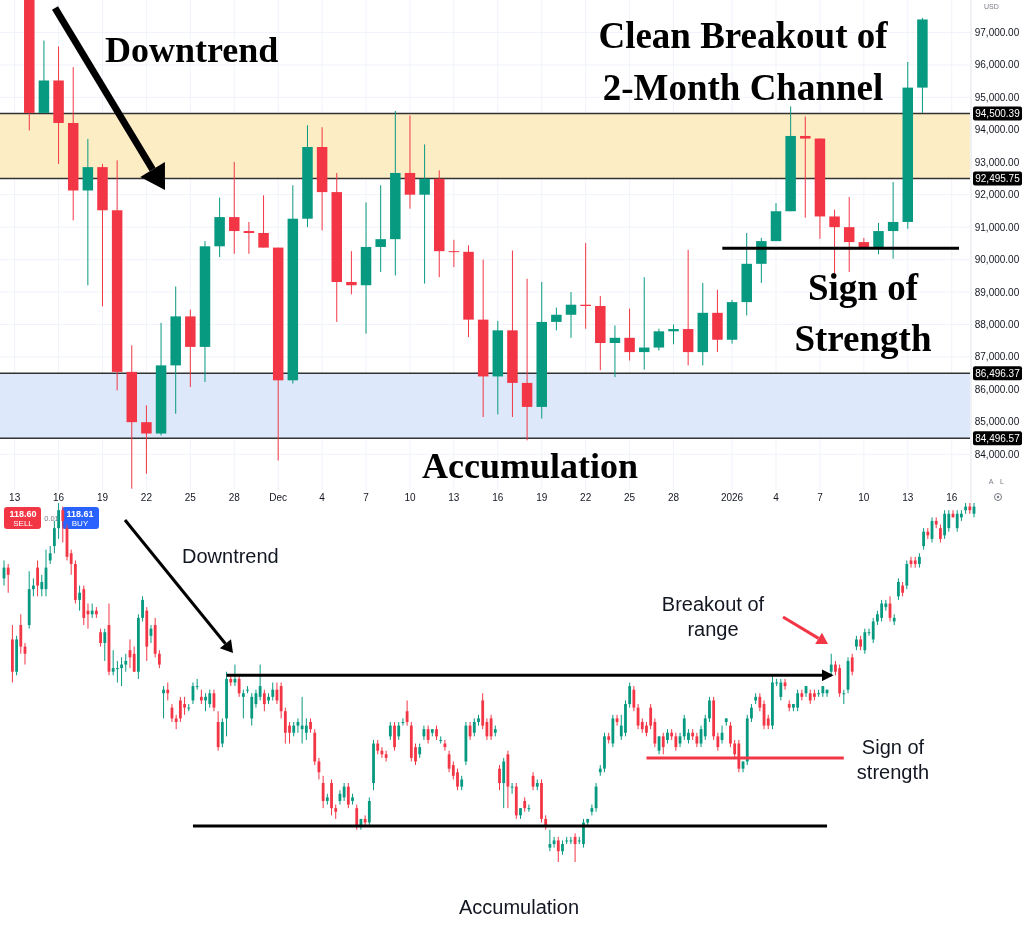  I want to click on ref-line-label: 92,495.75, so click(998, 179).